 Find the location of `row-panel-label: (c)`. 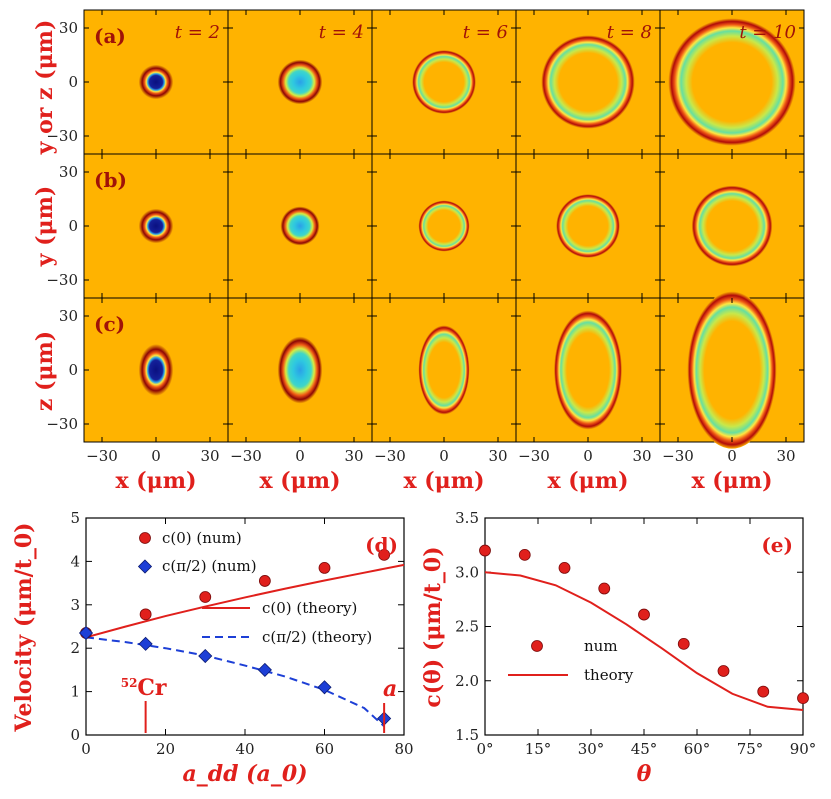

row-panel-label: (c) is located at coordinates (109, 324).